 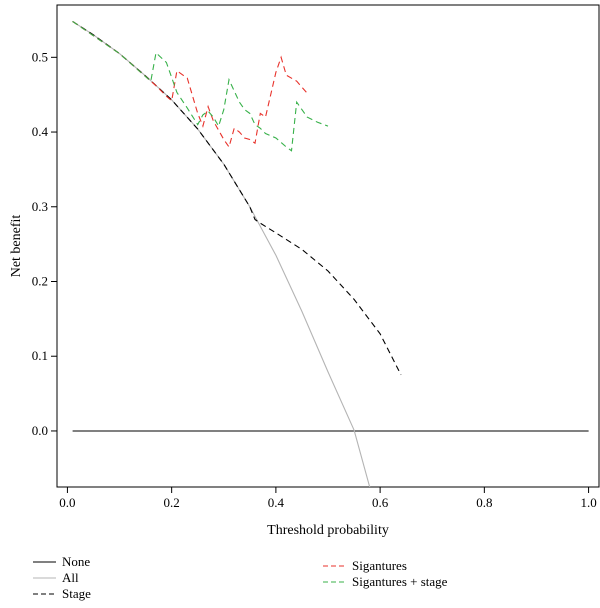 I want to click on series-line-sigantures, so click(x=190, y=84).